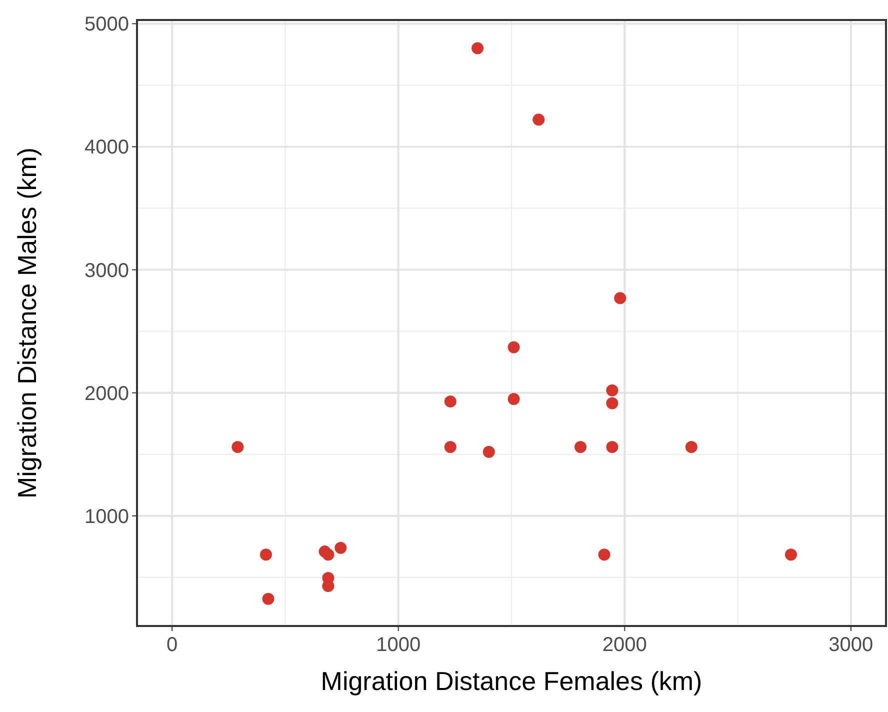  What do you see at coordinates (106, 517) in the screenshot?
I see `y-tick-label: 1000` at bounding box center [106, 517].